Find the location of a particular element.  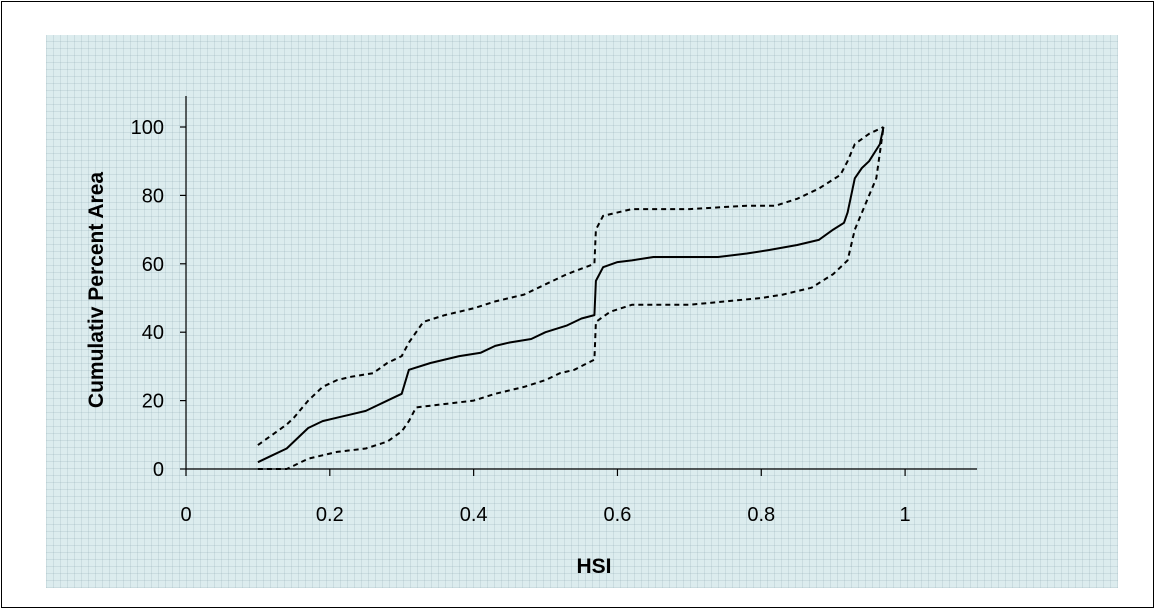

x-tick-label: 0 is located at coordinates (185, 515).